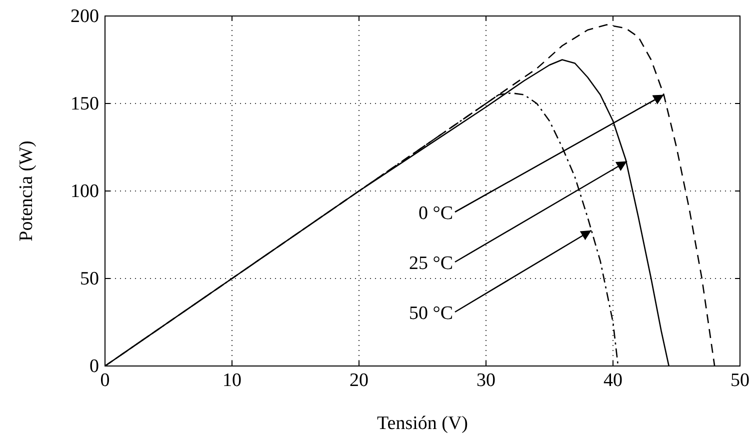 Image resolution: width=756 pixels, height=443 pixels. What do you see at coordinates (26, 191) in the screenshot?
I see `y-axis-title: Potencia (W)` at bounding box center [26, 191].